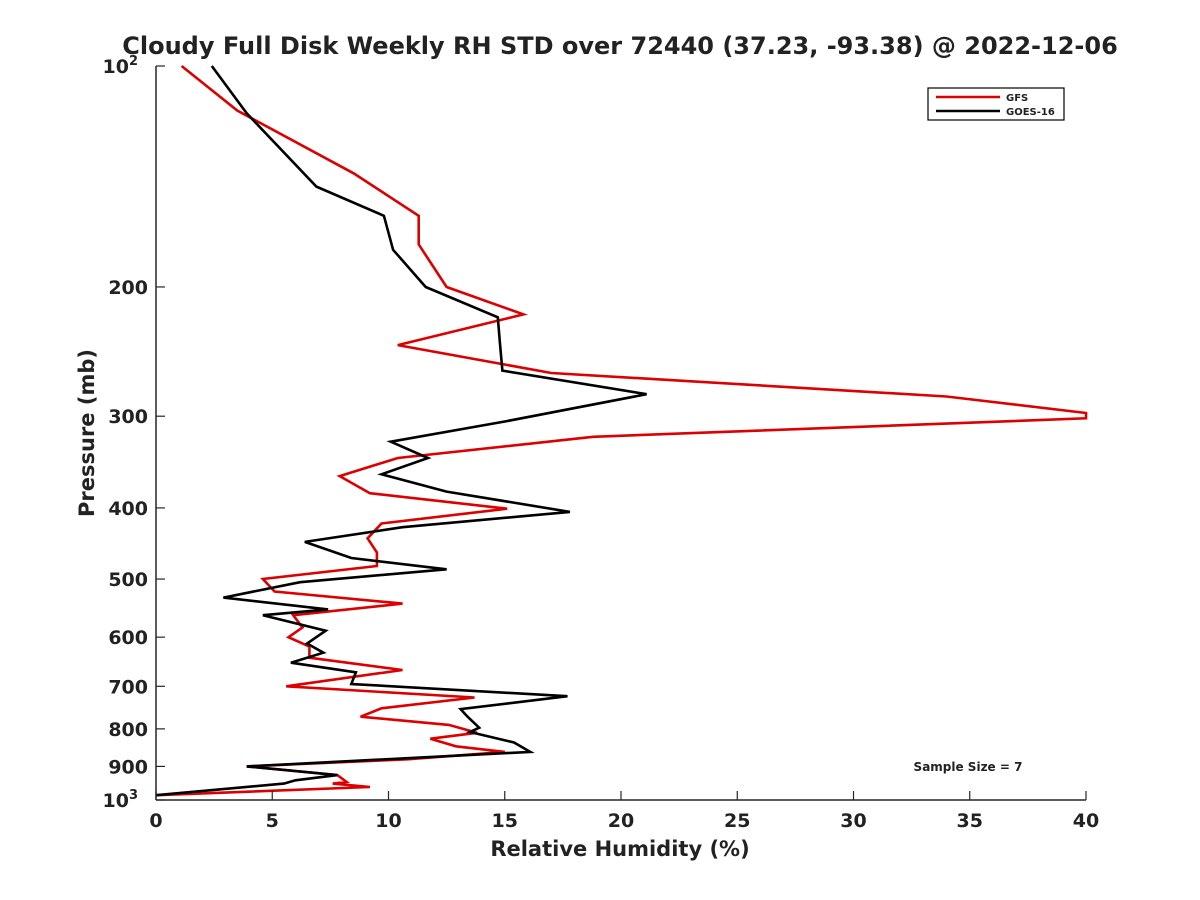 The image size is (1200, 900). Describe the element at coordinates (505, 821) in the screenshot. I see `x-tick-label: 15` at that location.